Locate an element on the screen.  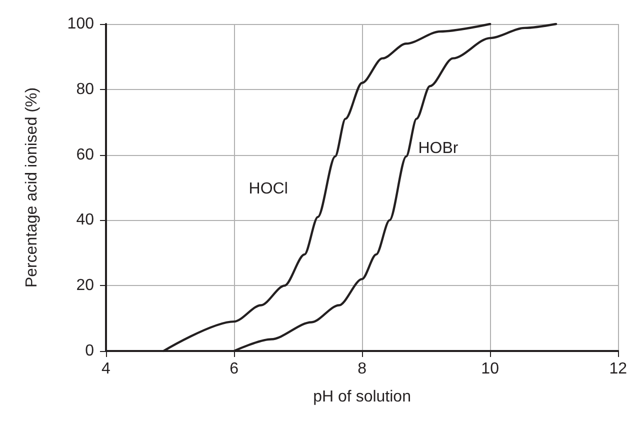
x-axis-title: pH of solution is located at coordinates (362, 397).